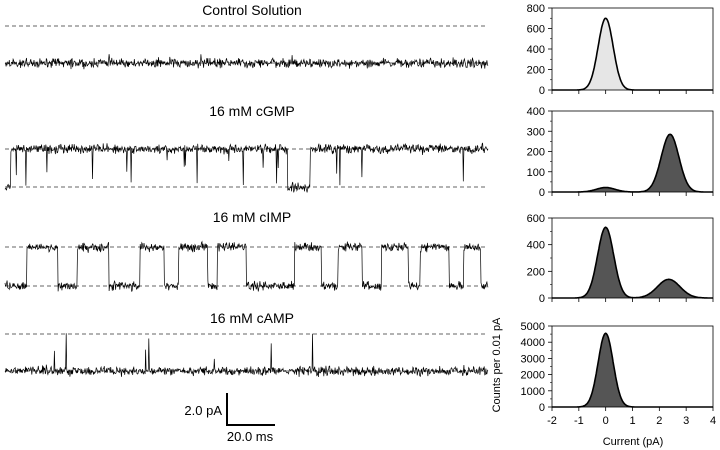 The height and width of the screenshot is (450, 720). I want to click on trace-title-camp: 16 mM cAMP, so click(252, 318).